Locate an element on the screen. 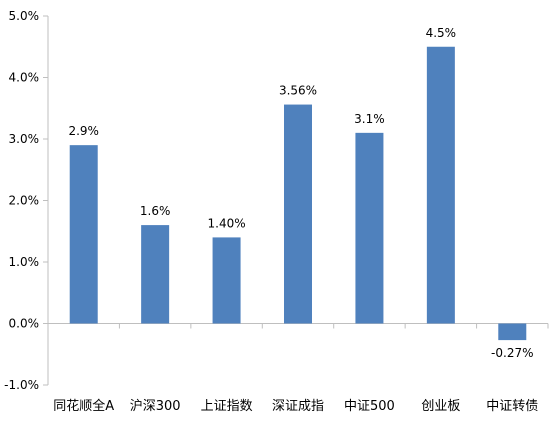 This screenshot has height=421, width=556. category-label: 创业板 is located at coordinates (440, 406).